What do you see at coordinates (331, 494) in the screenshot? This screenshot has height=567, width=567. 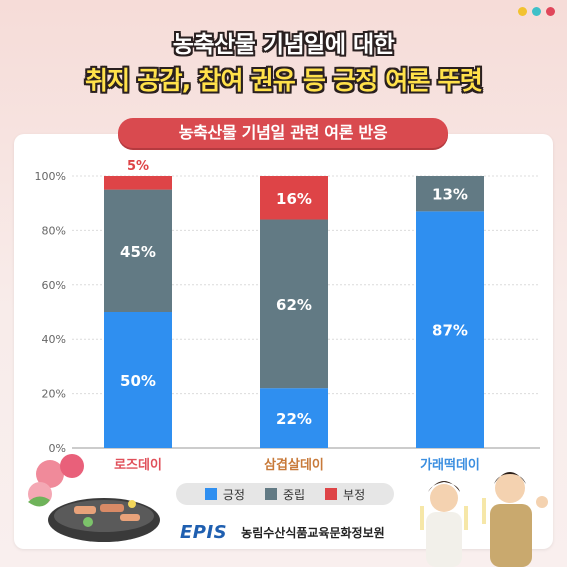 I see `legend-swatch-negative` at bounding box center [331, 494].